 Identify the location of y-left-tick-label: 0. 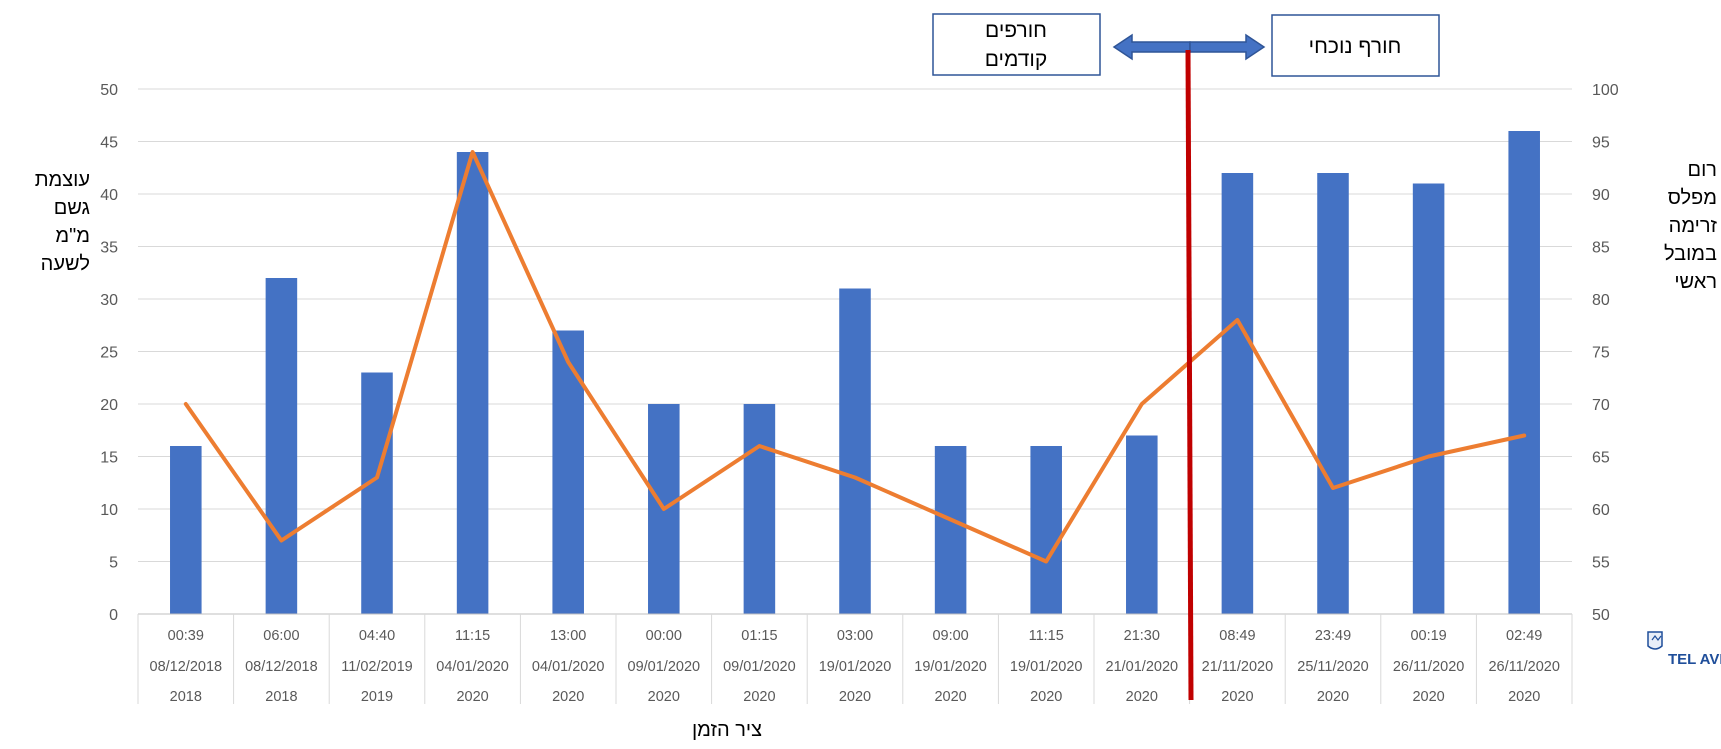
(113, 615).